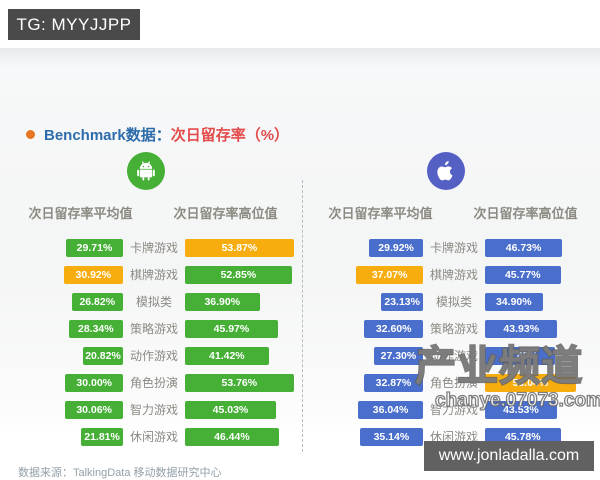 The width and height of the screenshot is (600, 480). I want to click on android-average-bar: 30.06%, so click(94, 409).